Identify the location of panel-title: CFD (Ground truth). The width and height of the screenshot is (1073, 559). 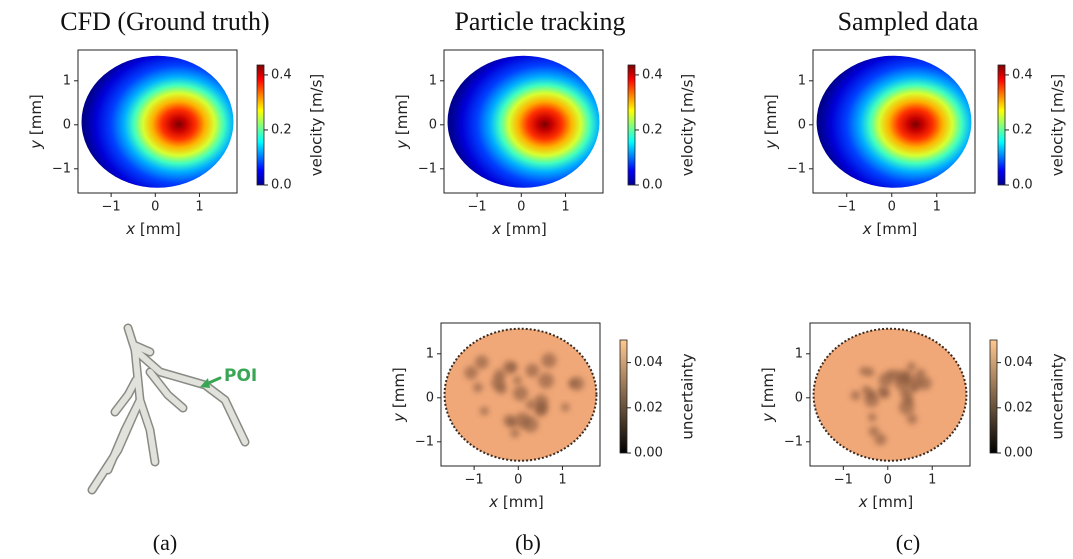
(164, 21).